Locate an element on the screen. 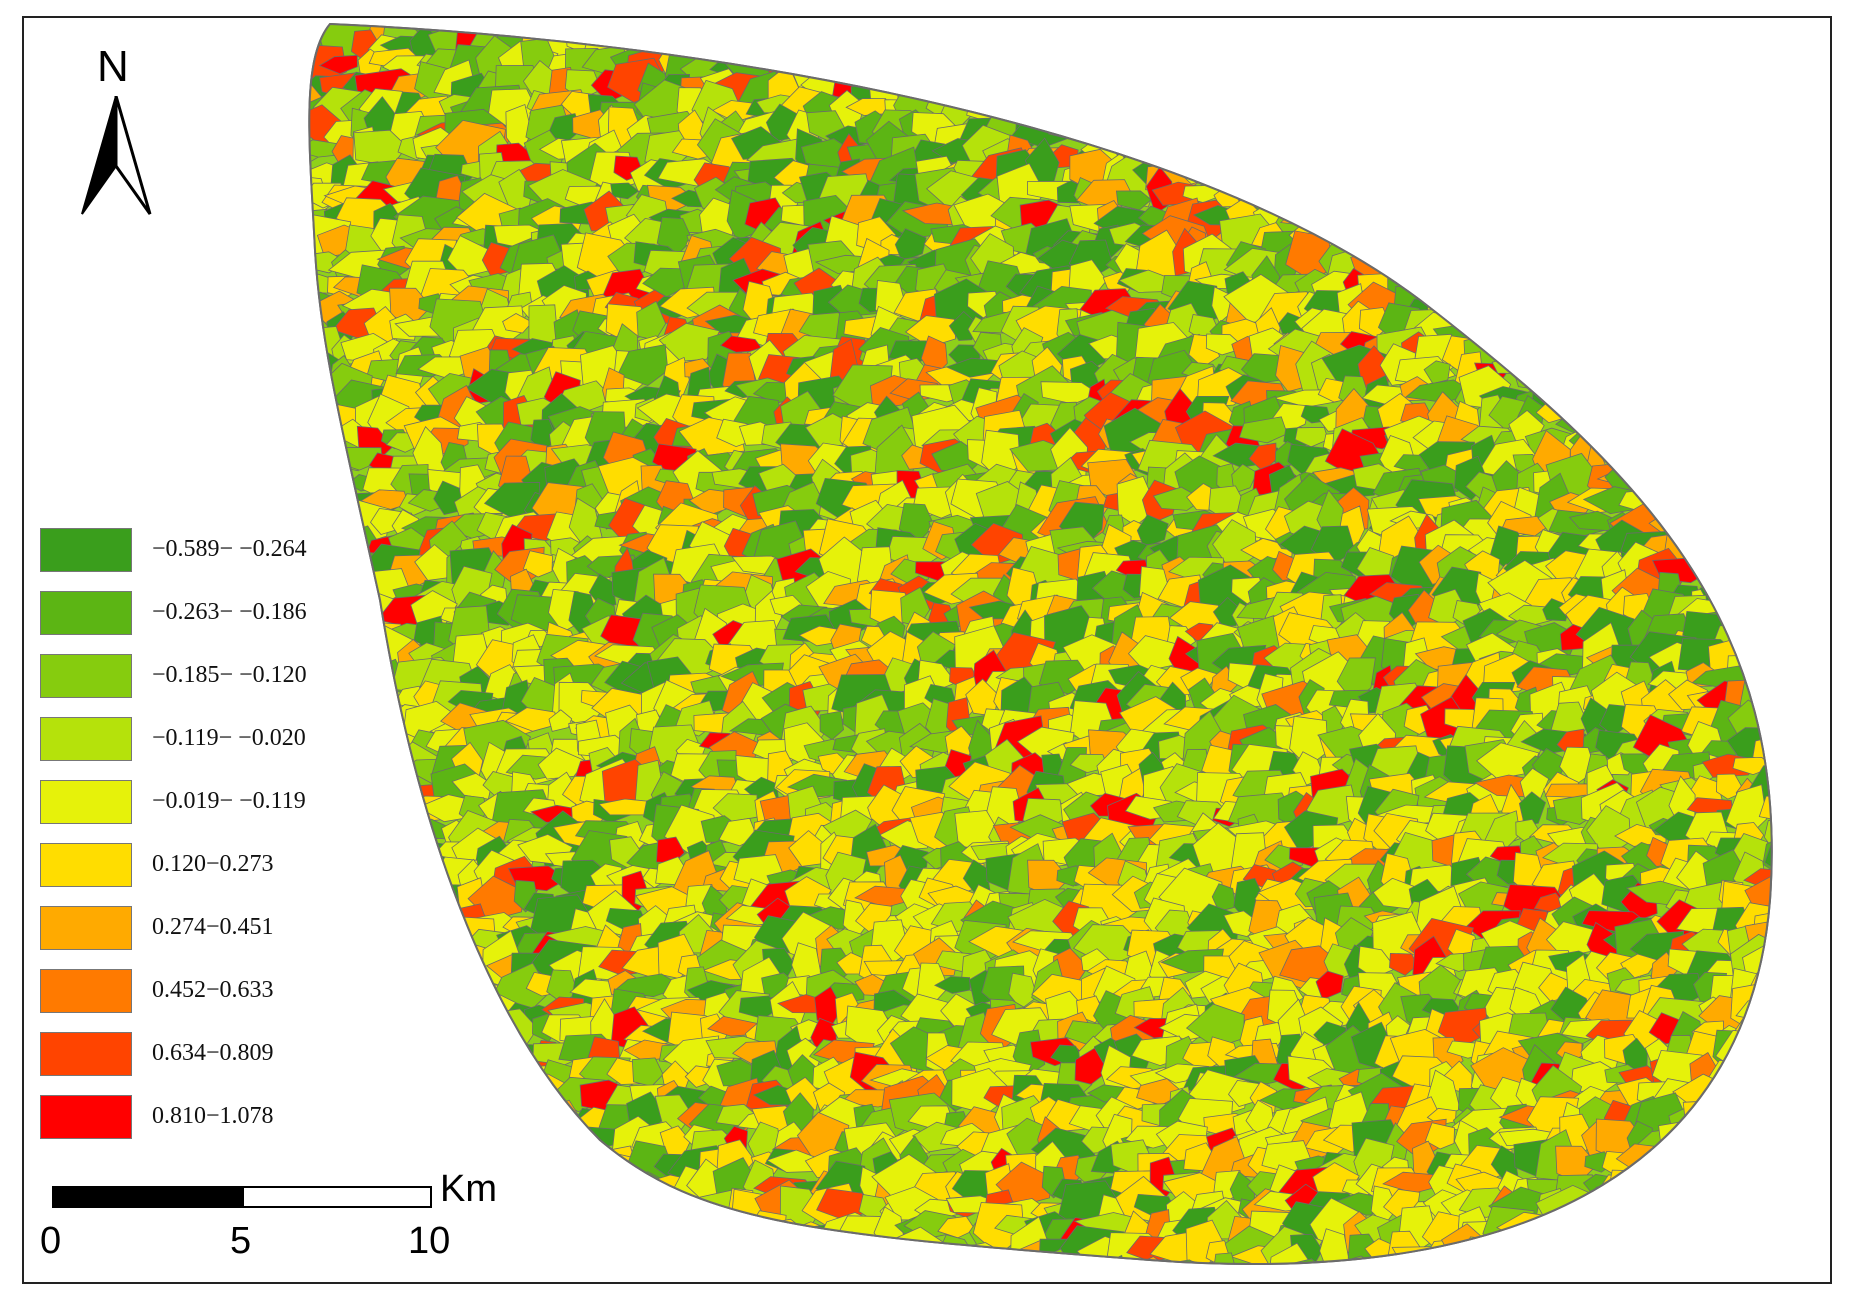 The width and height of the screenshot is (1855, 1306). legend-item: 0.634−0.809 is located at coordinates (220, 1055).